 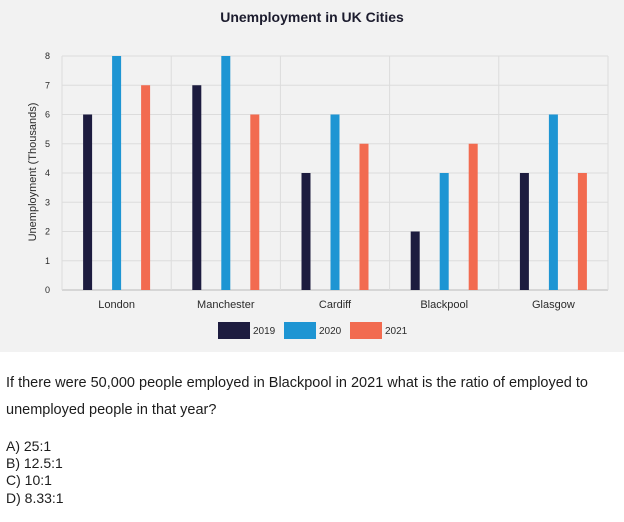 I want to click on answer-option-c: C) 10:1, so click(x=29, y=480).